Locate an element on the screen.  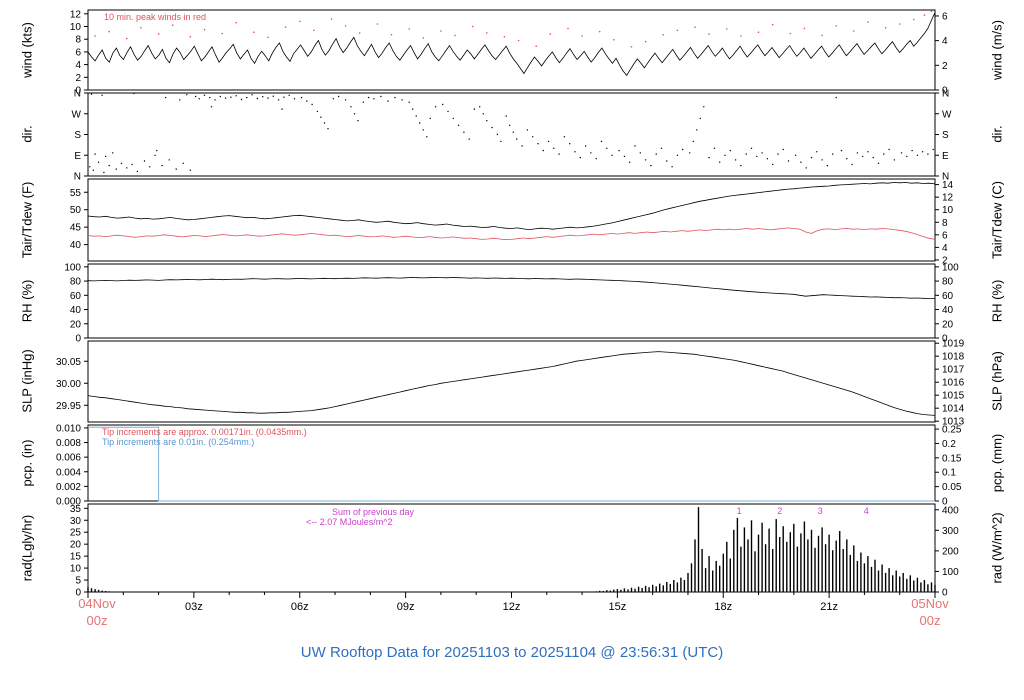
svg-text: 0.15 is located at coordinates (952, 458).